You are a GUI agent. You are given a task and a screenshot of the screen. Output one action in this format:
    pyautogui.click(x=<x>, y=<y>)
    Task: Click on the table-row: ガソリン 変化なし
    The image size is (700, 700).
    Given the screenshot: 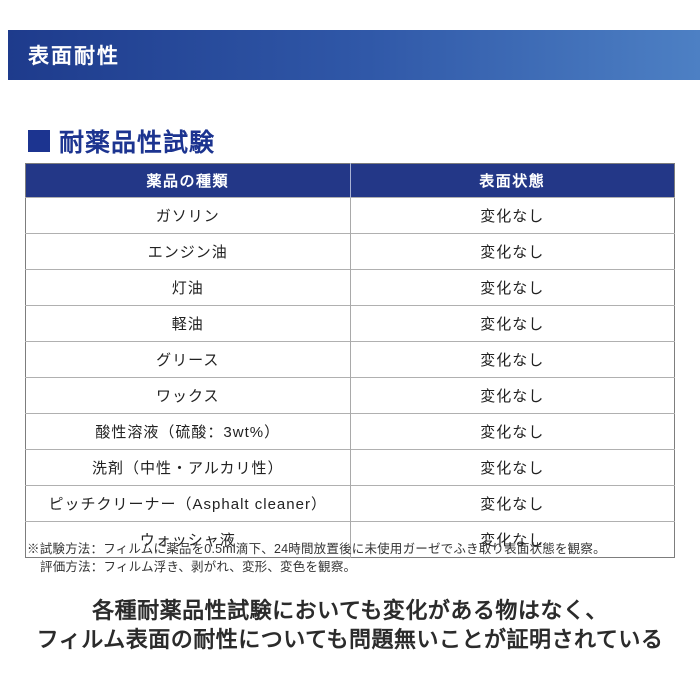 What is the action you would take?
    pyautogui.click(x=350, y=215)
    